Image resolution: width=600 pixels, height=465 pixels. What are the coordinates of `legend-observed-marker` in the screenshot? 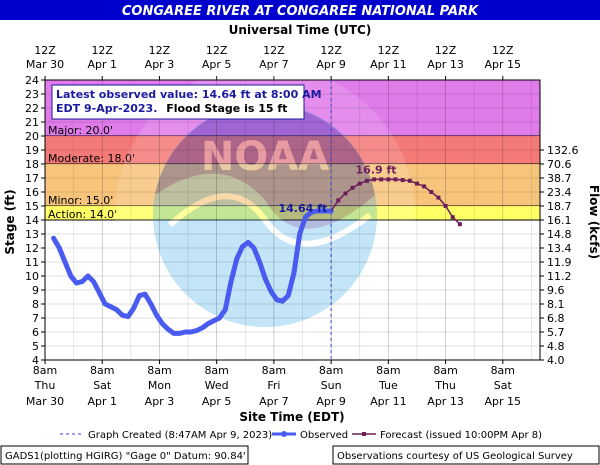 It's located at (284, 434).